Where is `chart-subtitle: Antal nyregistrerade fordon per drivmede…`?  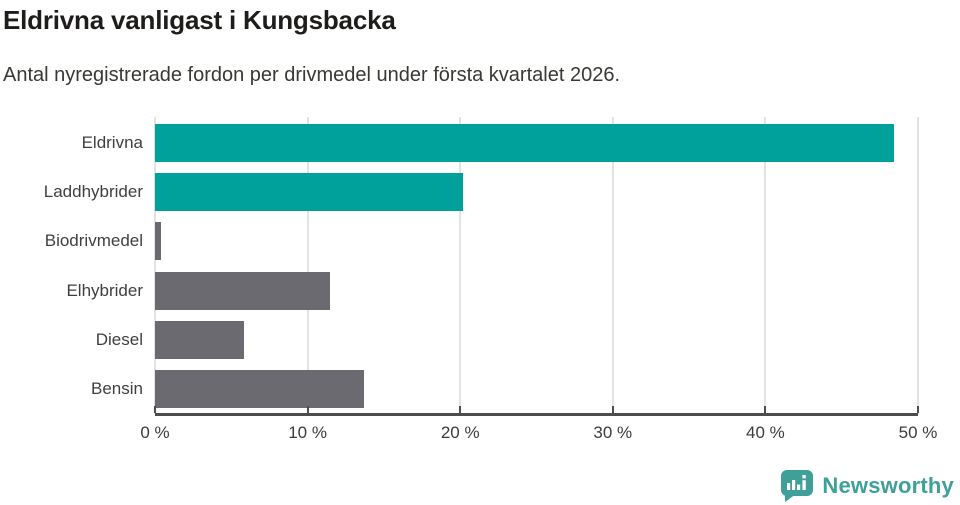
chart-subtitle: Antal nyregistrerade fordon per drivmede… is located at coordinates (312, 75).